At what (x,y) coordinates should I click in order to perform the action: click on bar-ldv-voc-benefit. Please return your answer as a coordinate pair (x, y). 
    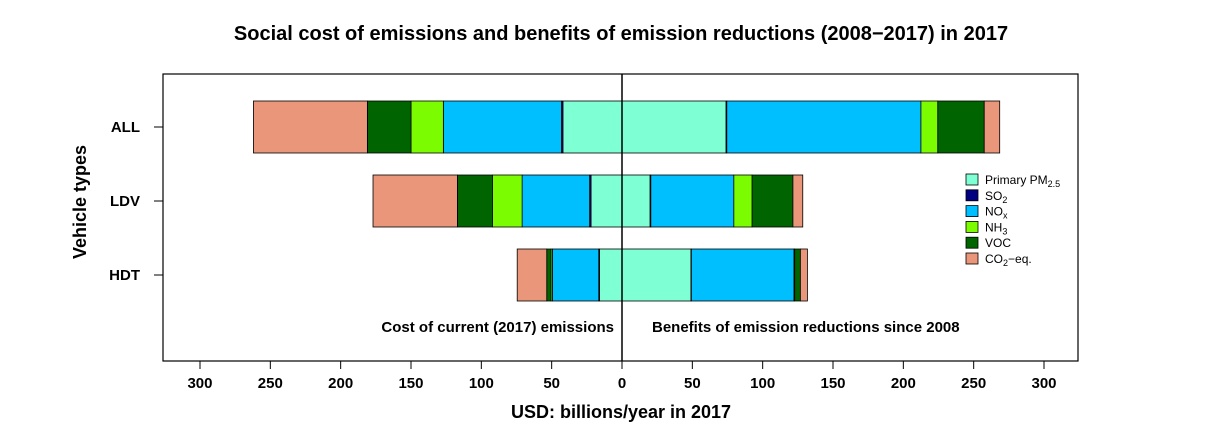
    Looking at the image, I should click on (772, 201).